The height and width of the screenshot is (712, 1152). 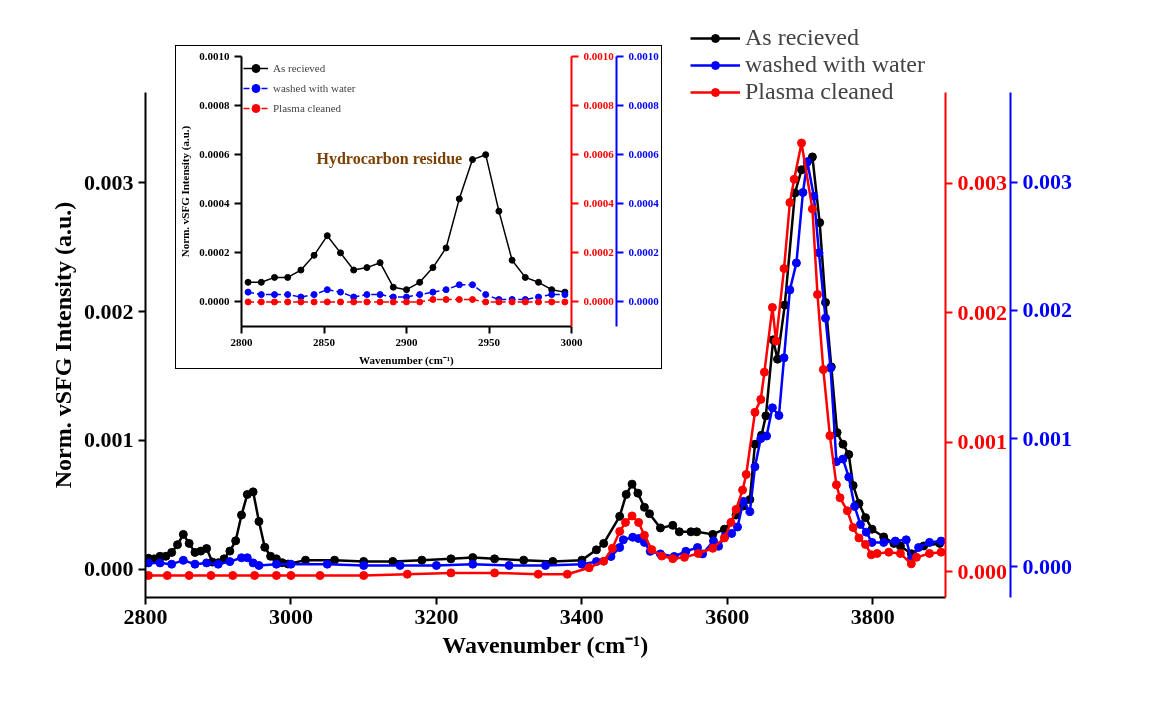 What do you see at coordinates (1047, 438) in the screenshot?
I see `y3-tick-label: 0.001` at bounding box center [1047, 438].